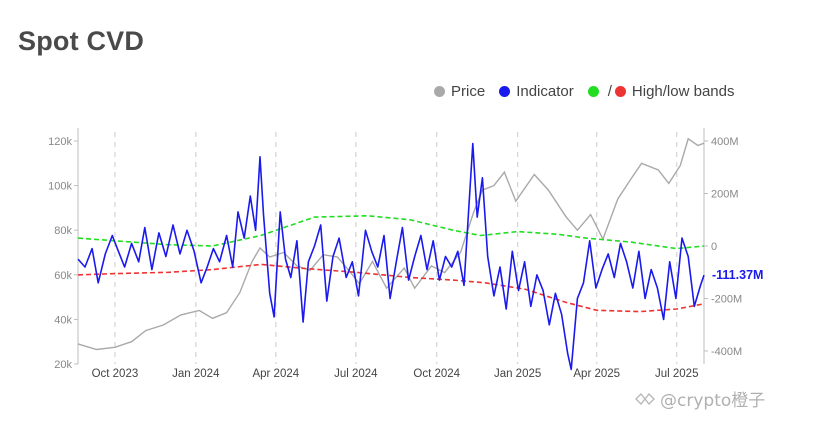 This screenshot has height=424, width=818. I want to click on series-line-high-band, so click(391, 232).